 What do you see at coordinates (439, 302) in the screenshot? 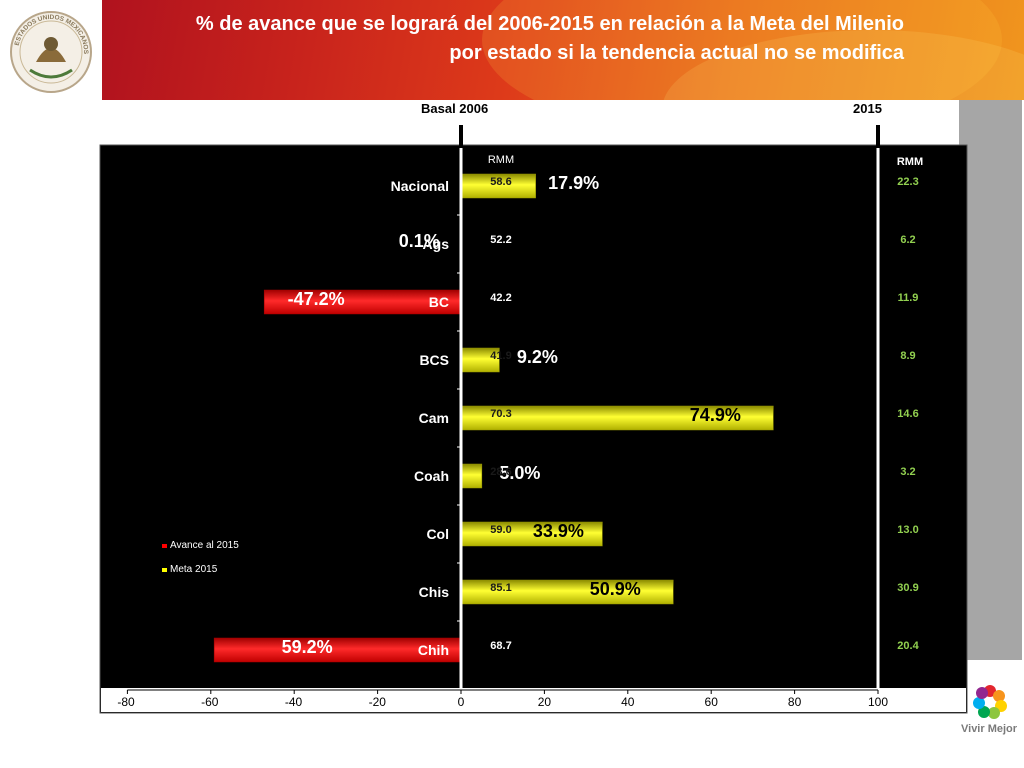
I see `category-label-bc: BC` at bounding box center [439, 302].